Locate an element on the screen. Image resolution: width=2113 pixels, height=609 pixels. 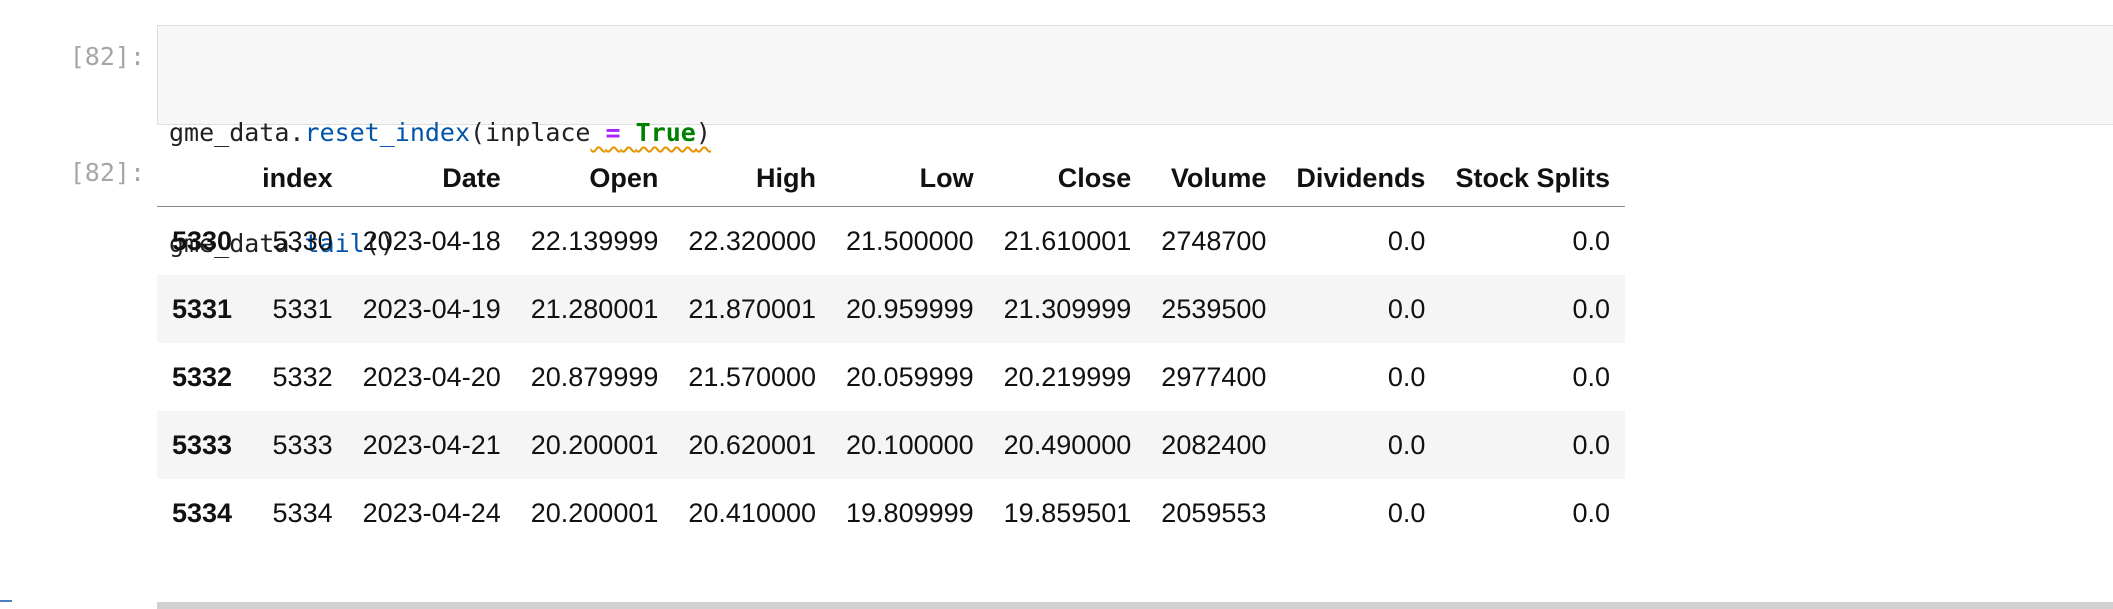
index-column-header is located at coordinates (202, 178).